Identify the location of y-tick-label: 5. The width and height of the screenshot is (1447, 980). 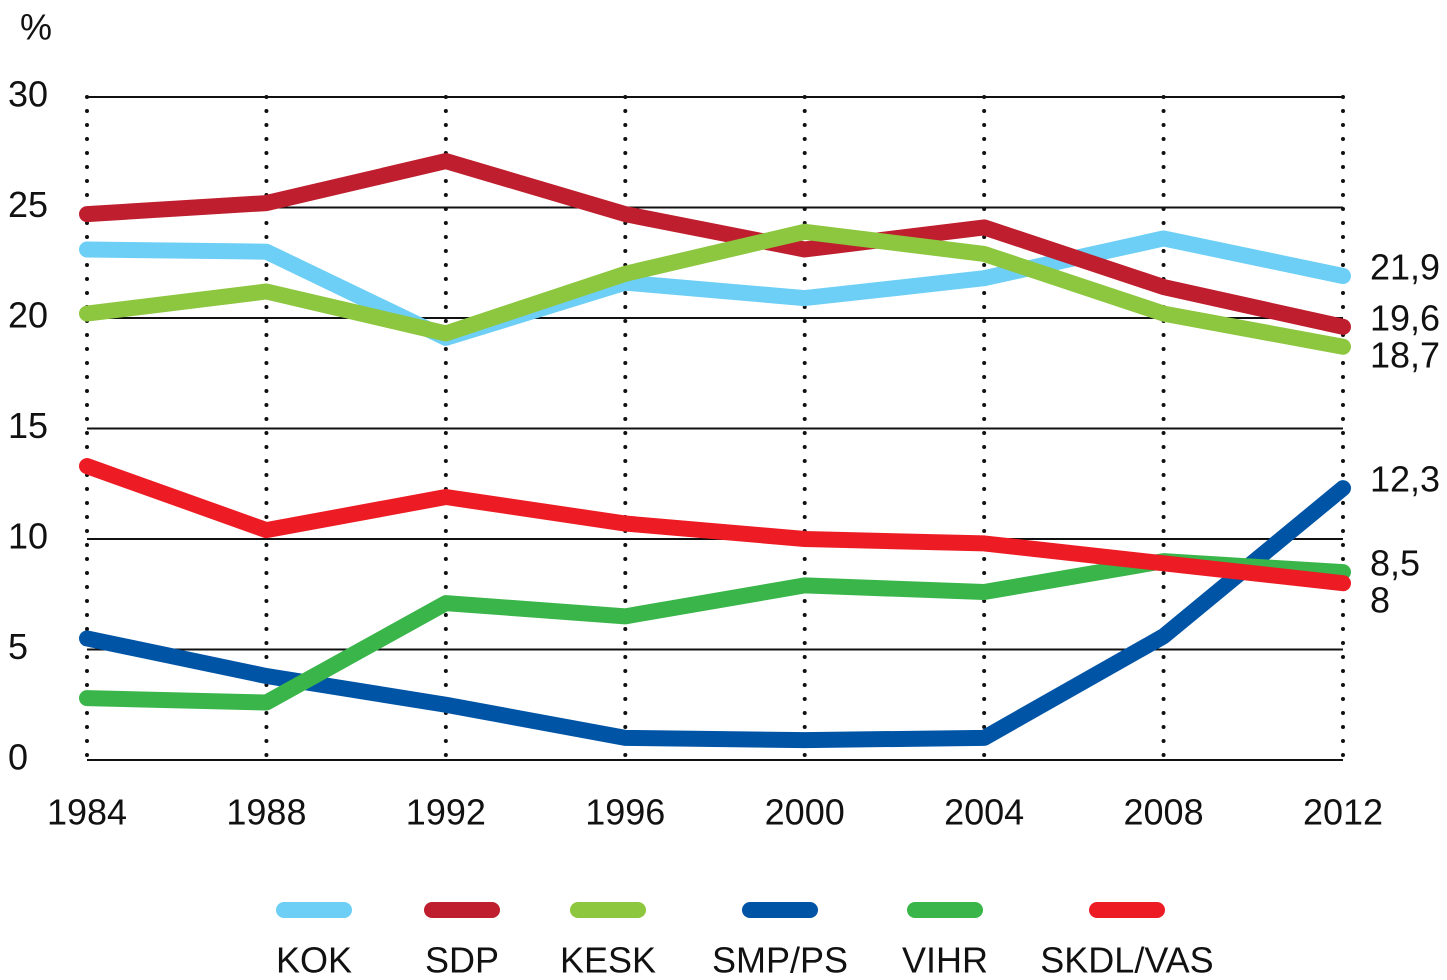
(18, 646).